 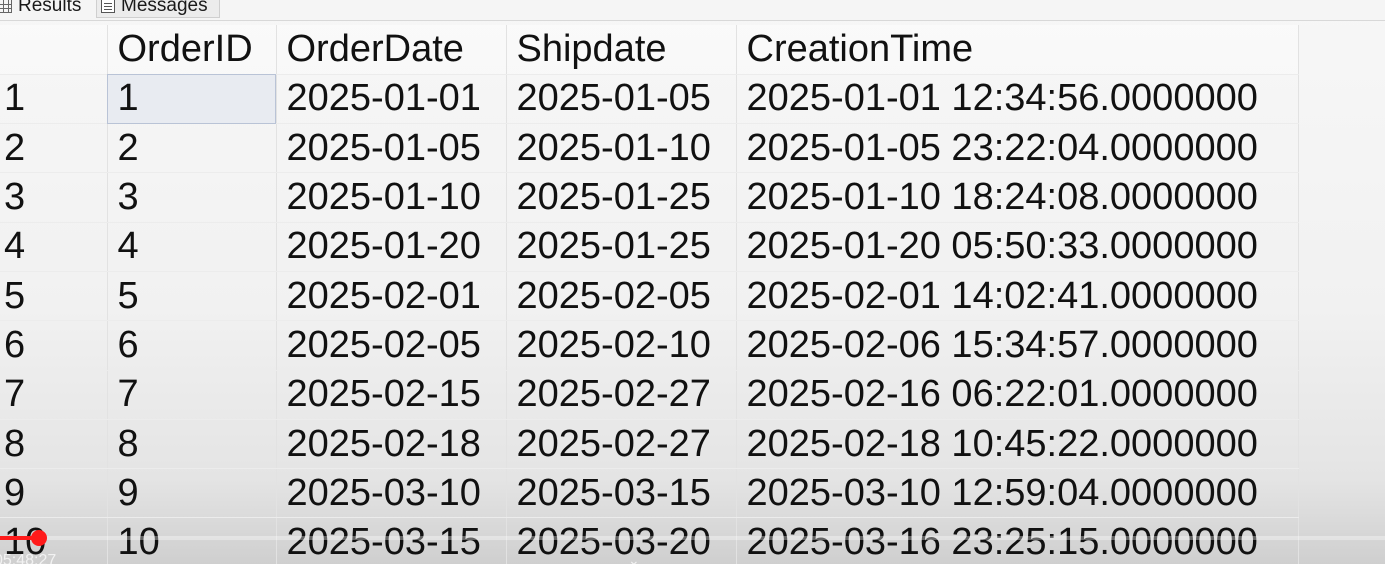 What do you see at coordinates (54, 197) in the screenshot?
I see `row-number-cell: 3` at bounding box center [54, 197].